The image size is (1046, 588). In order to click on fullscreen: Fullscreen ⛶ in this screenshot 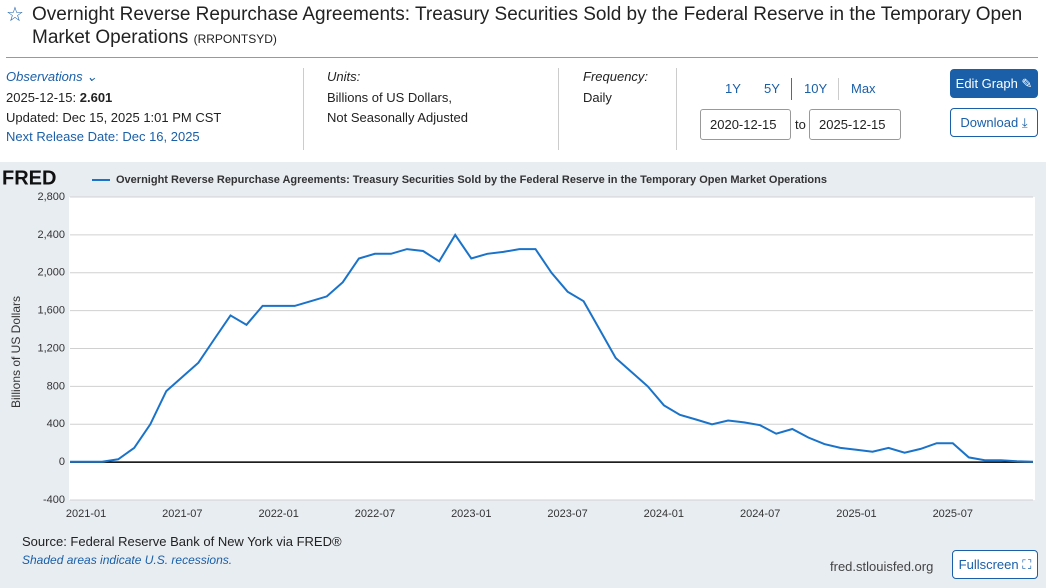, I will do `click(995, 564)`.